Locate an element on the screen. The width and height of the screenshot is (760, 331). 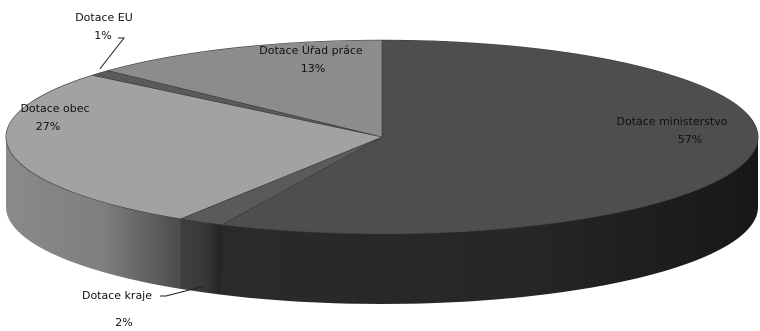
slice-value-obec: 27% is located at coordinates (48, 126).